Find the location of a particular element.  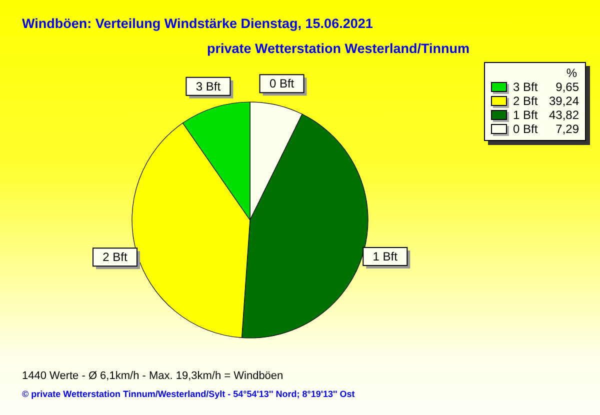

chart-subtitle: private Wetterstation Westerland/Tinnum is located at coordinates (338, 48).